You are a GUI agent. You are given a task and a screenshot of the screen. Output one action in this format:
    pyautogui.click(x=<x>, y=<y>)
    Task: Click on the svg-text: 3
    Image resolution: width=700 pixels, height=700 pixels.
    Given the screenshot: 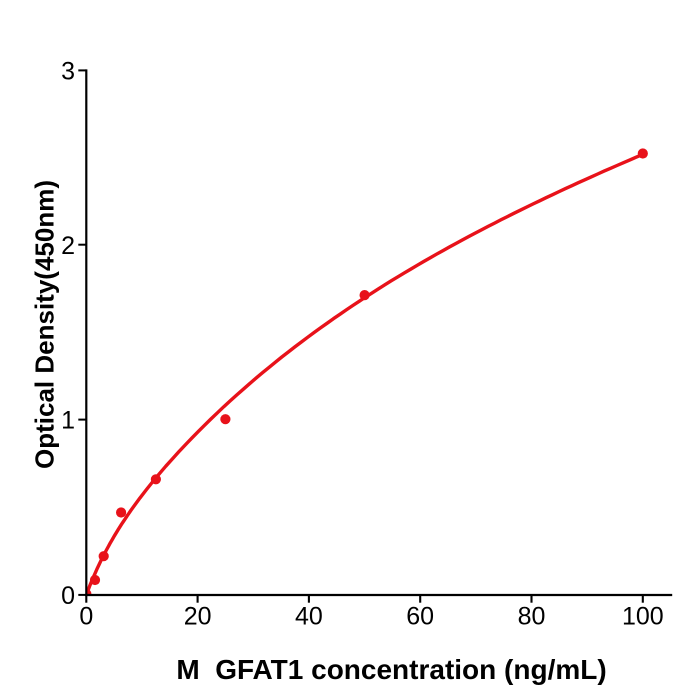 What is the action you would take?
    pyautogui.click(x=68, y=72)
    